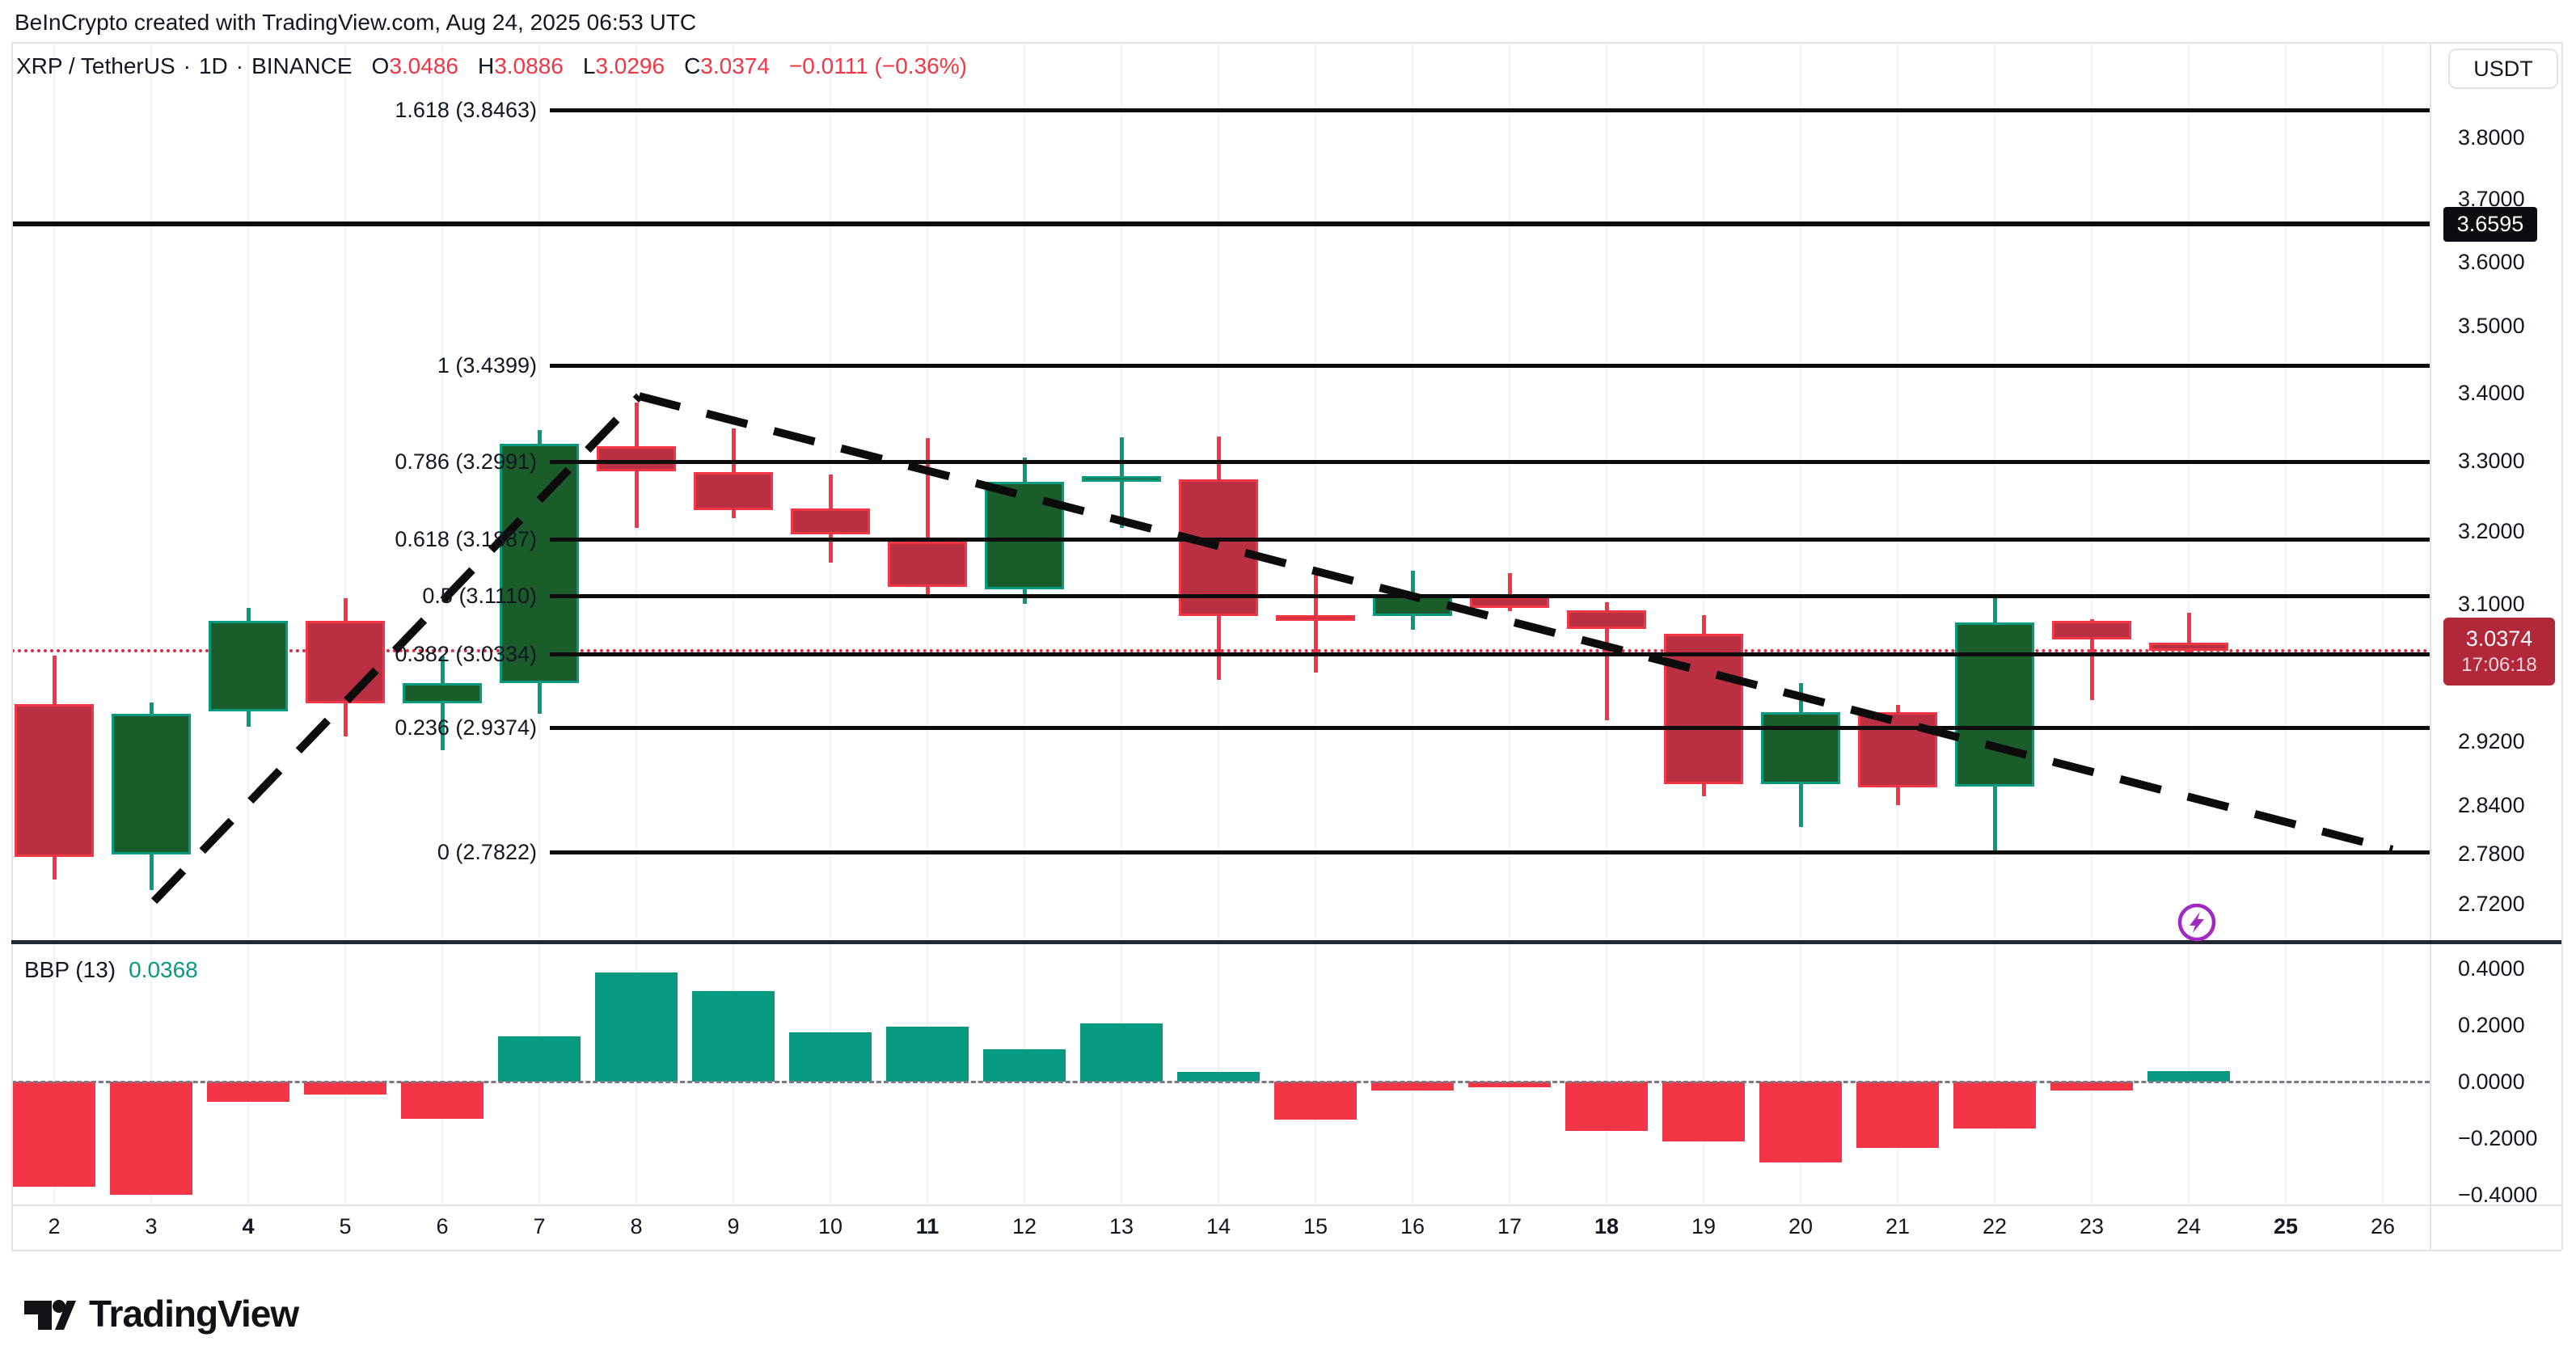 This screenshot has width=2576, height=1350. What do you see at coordinates (466, 539) in the screenshot?
I see `fib-level-label: 0.618 (3.1887)` at bounding box center [466, 539].